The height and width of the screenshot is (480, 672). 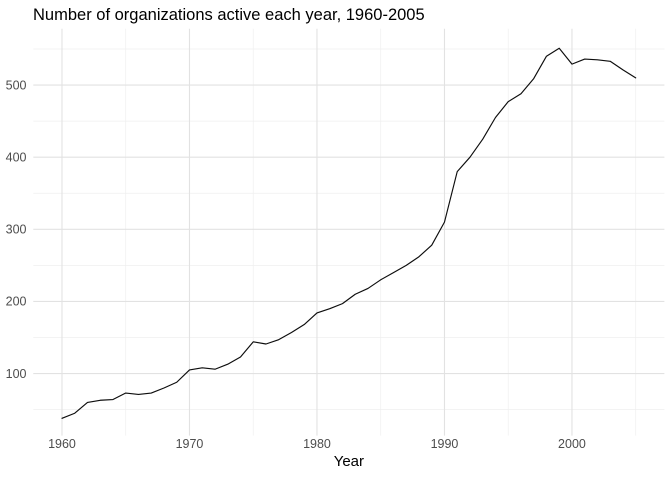 What do you see at coordinates (16, 157) in the screenshot?
I see `svg-text: 400` at bounding box center [16, 157].